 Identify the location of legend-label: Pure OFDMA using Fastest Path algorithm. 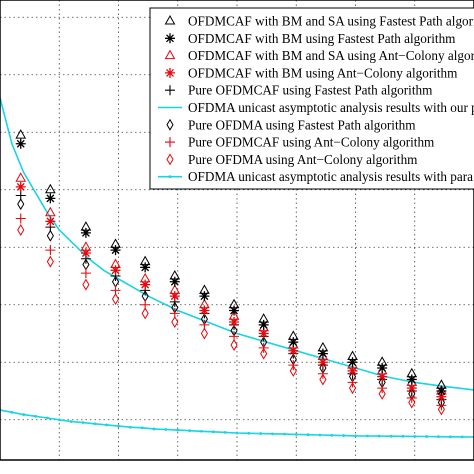
(302, 124).